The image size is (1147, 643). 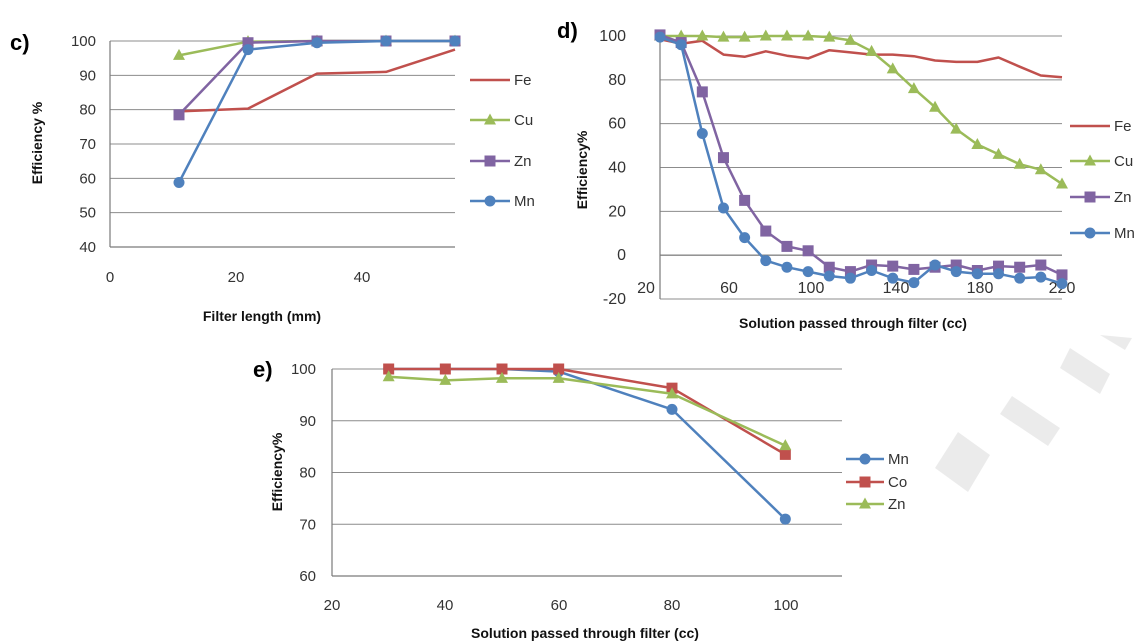 What do you see at coordinates (585, 633) in the screenshot?
I see `e-x-axis-title: Solution passed through filter (cc)` at bounding box center [585, 633].